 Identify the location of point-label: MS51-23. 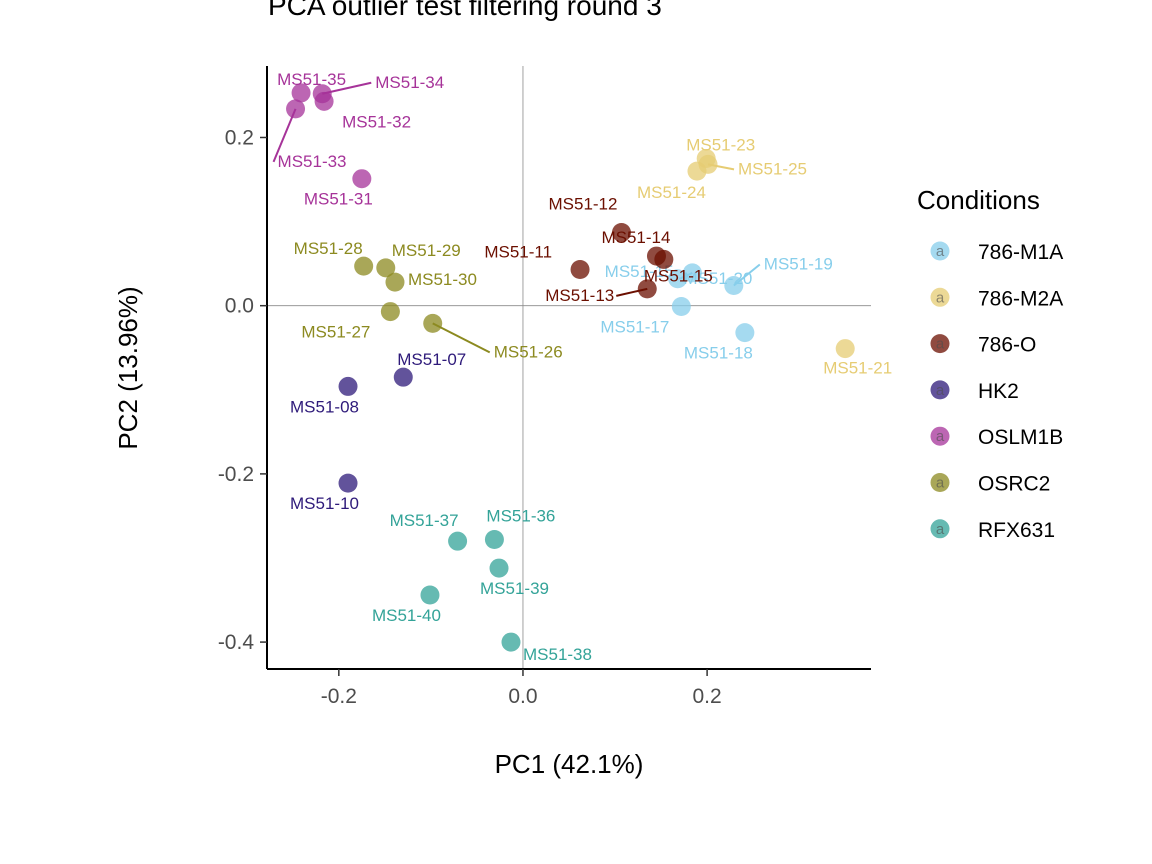
(720, 145).